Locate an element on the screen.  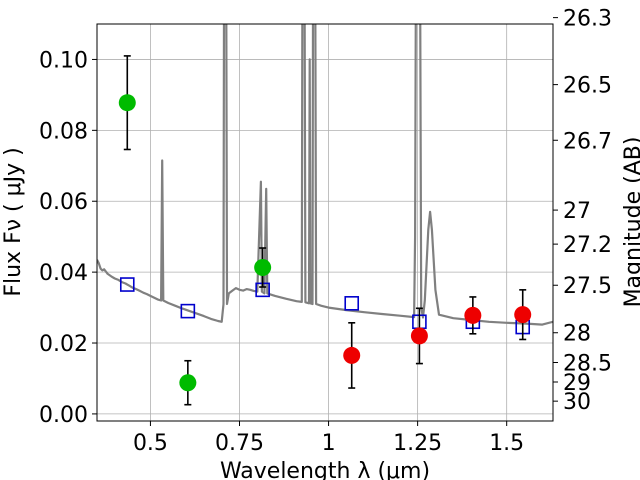
y-tick-label: 0.02 is located at coordinates (63, 344).